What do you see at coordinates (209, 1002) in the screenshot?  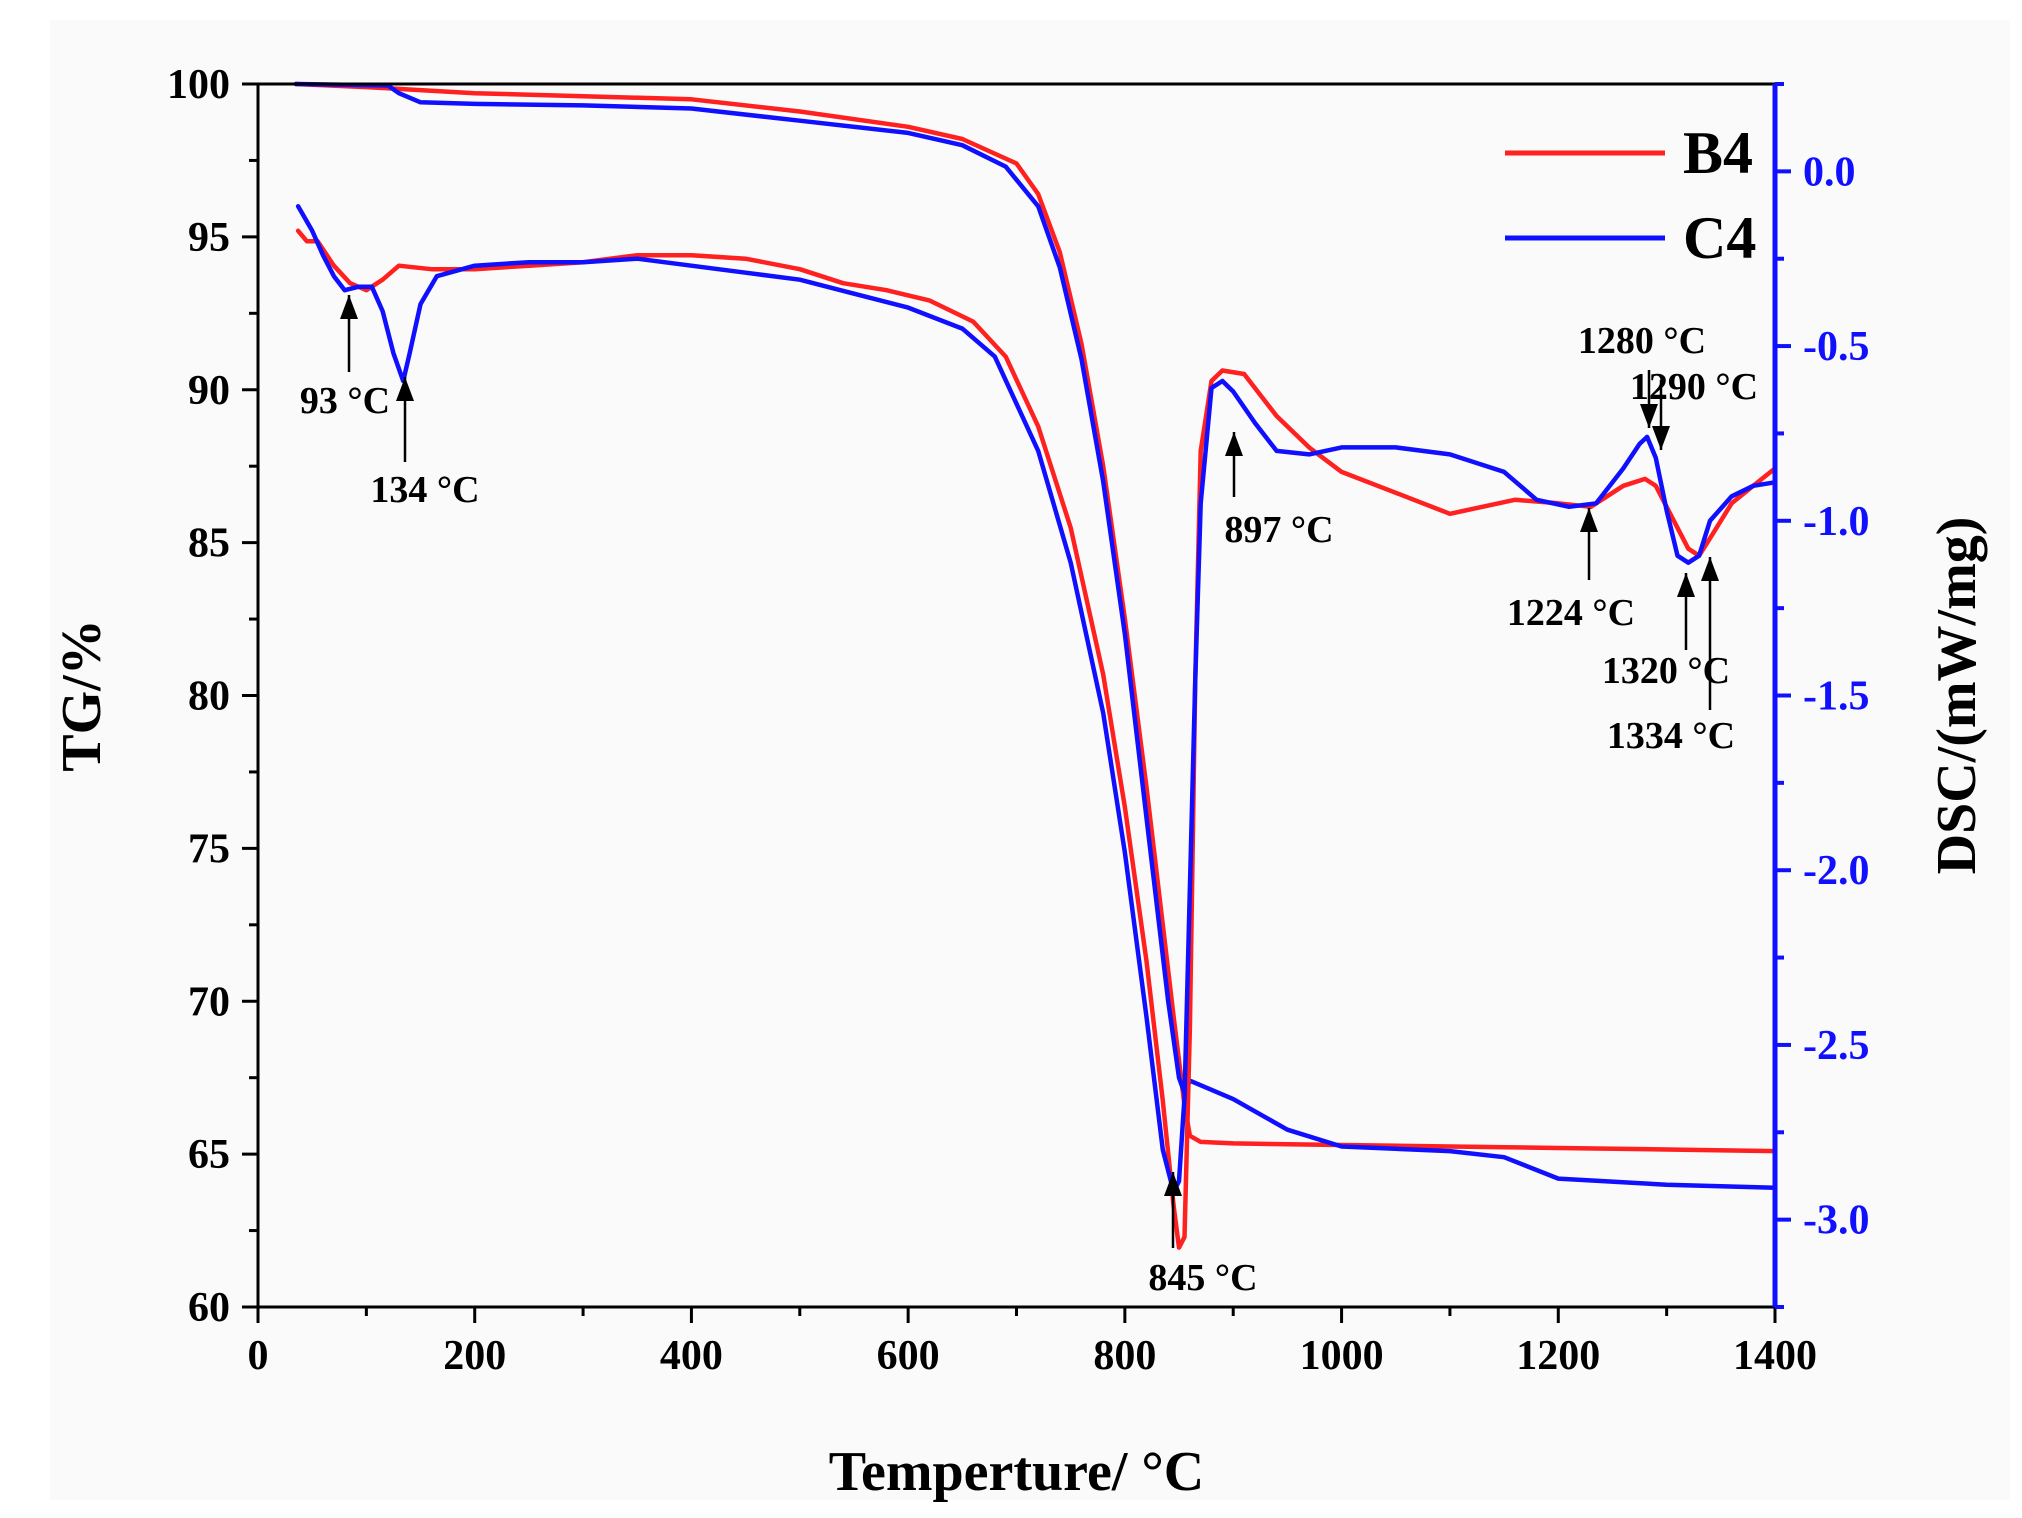 I see `y-left-tick-label: 70` at bounding box center [209, 1002].